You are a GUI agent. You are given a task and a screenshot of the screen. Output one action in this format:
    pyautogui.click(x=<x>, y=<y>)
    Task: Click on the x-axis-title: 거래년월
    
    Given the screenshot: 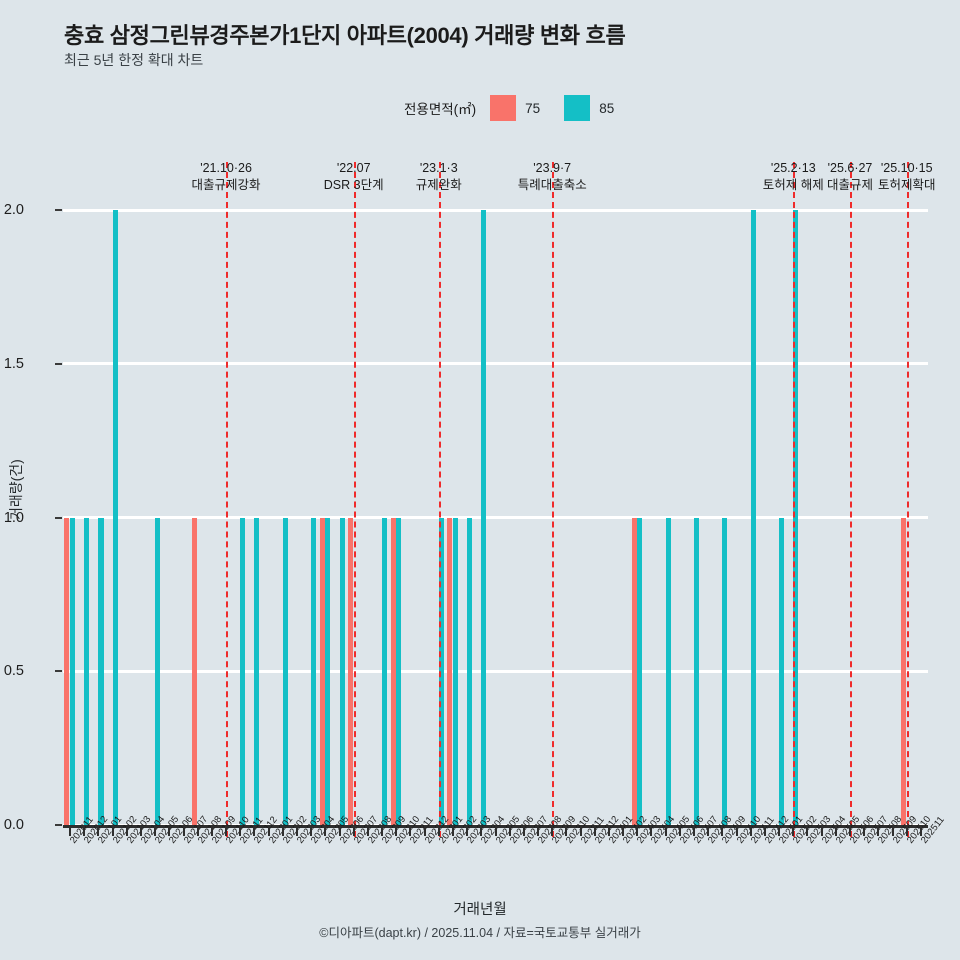 What is the action you would take?
    pyautogui.click(x=480, y=910)
    